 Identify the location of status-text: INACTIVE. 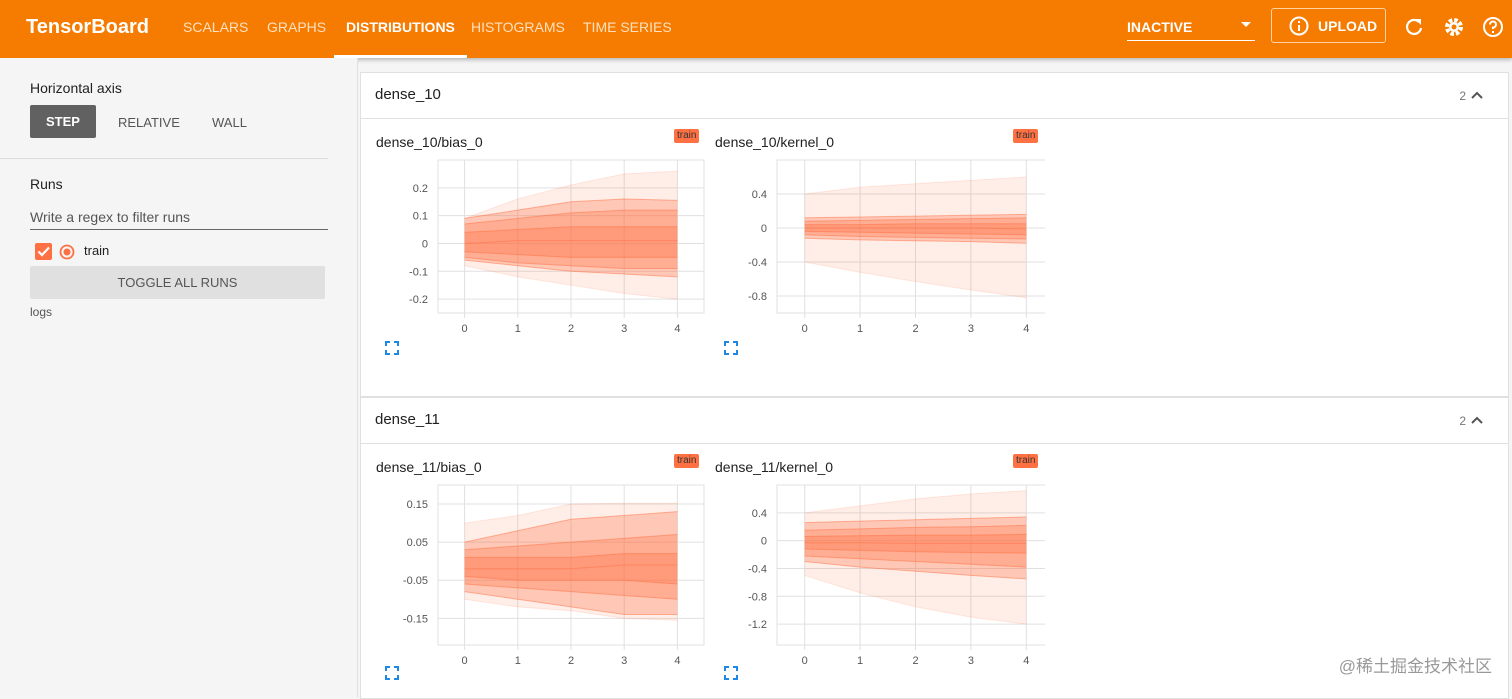
(1159, 27).